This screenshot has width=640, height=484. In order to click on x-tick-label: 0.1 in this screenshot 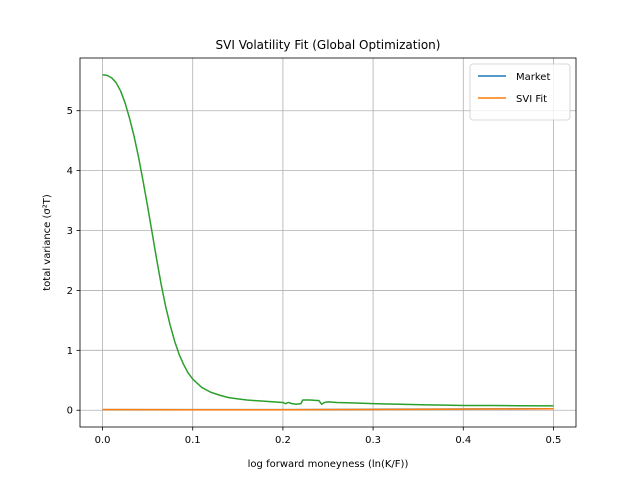, I will do `click(193, 440)`.